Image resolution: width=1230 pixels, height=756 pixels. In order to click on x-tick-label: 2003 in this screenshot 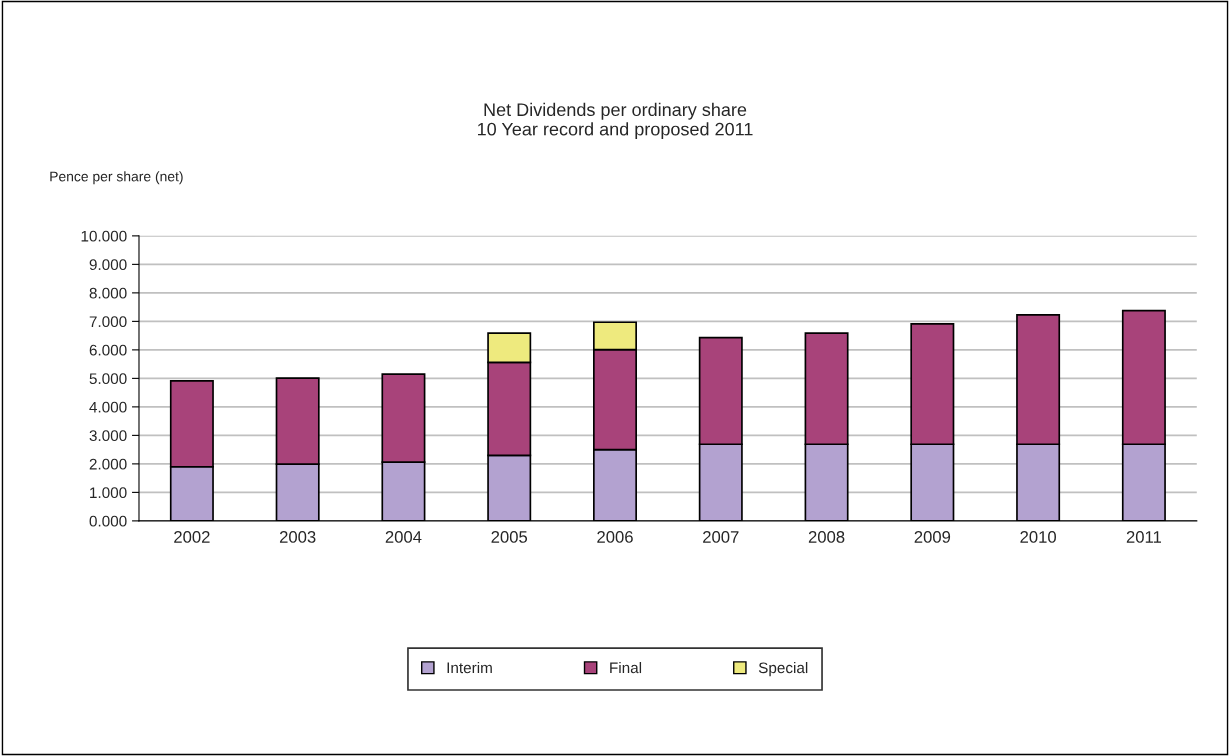, I will do `click(297, 537)`.